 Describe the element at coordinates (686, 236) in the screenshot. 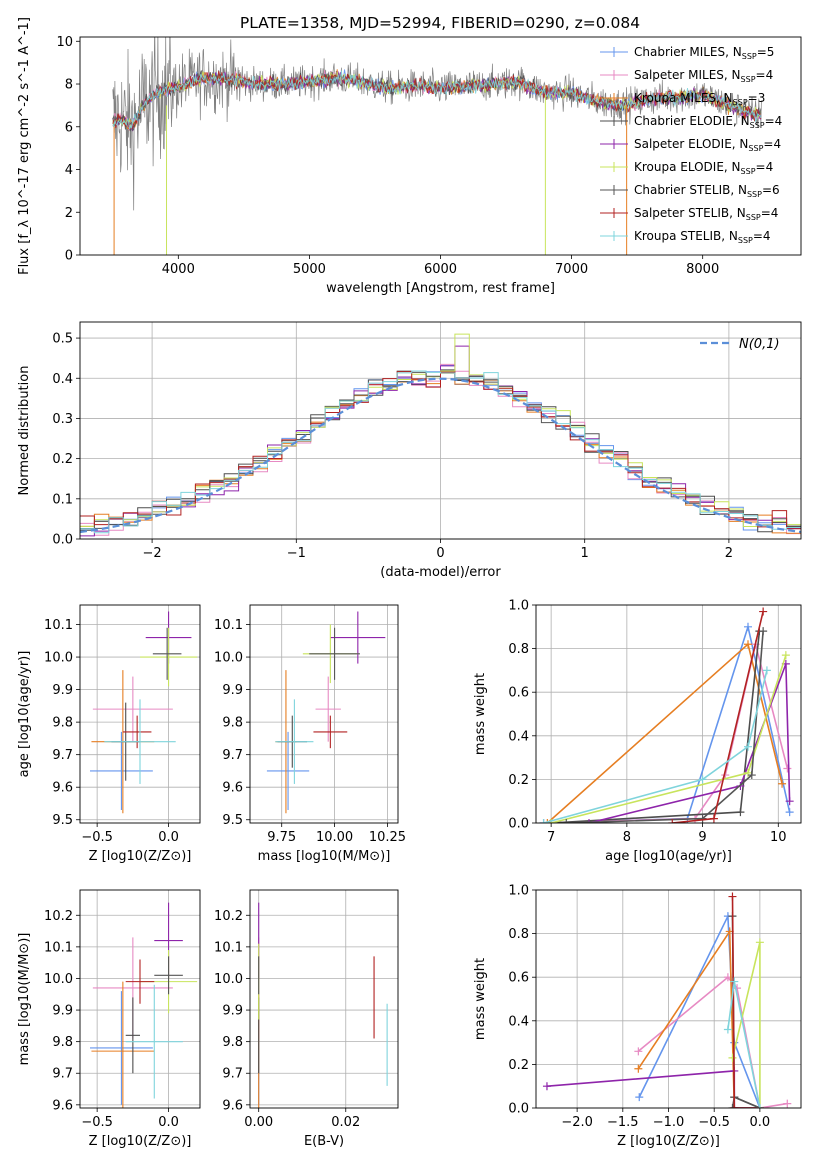

I see `legend-label-text: Kroupa STELIB, N` at that location.